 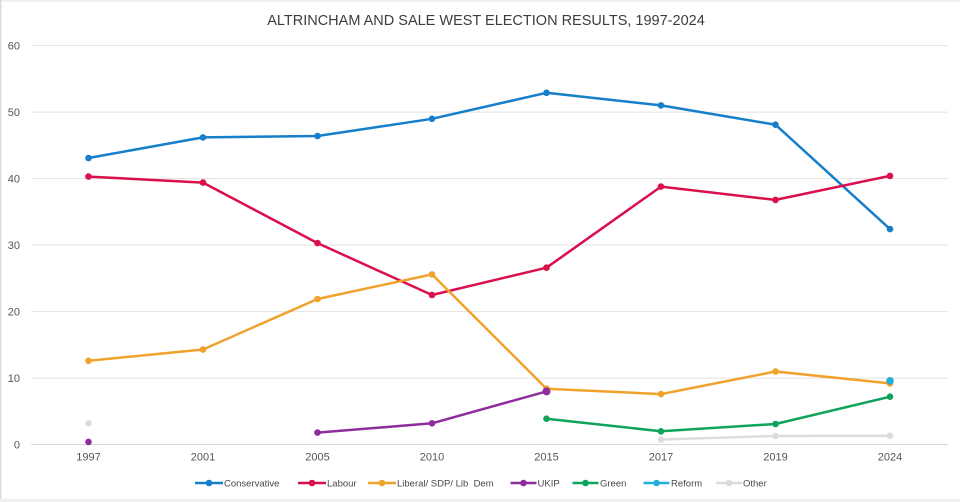 What do you see at coordinates (755, 484) in the screenshot?
I see `svg-text: Other` at bounding box center [755, 484].